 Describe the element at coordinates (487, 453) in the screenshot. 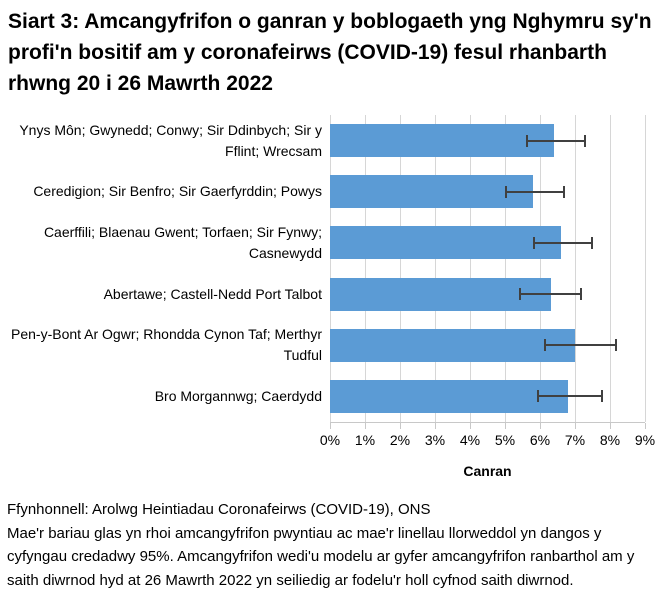

I see `x-axis: 0% 1% 2% 3% 4% 5% 6% 7% 8% 9%` at that location.